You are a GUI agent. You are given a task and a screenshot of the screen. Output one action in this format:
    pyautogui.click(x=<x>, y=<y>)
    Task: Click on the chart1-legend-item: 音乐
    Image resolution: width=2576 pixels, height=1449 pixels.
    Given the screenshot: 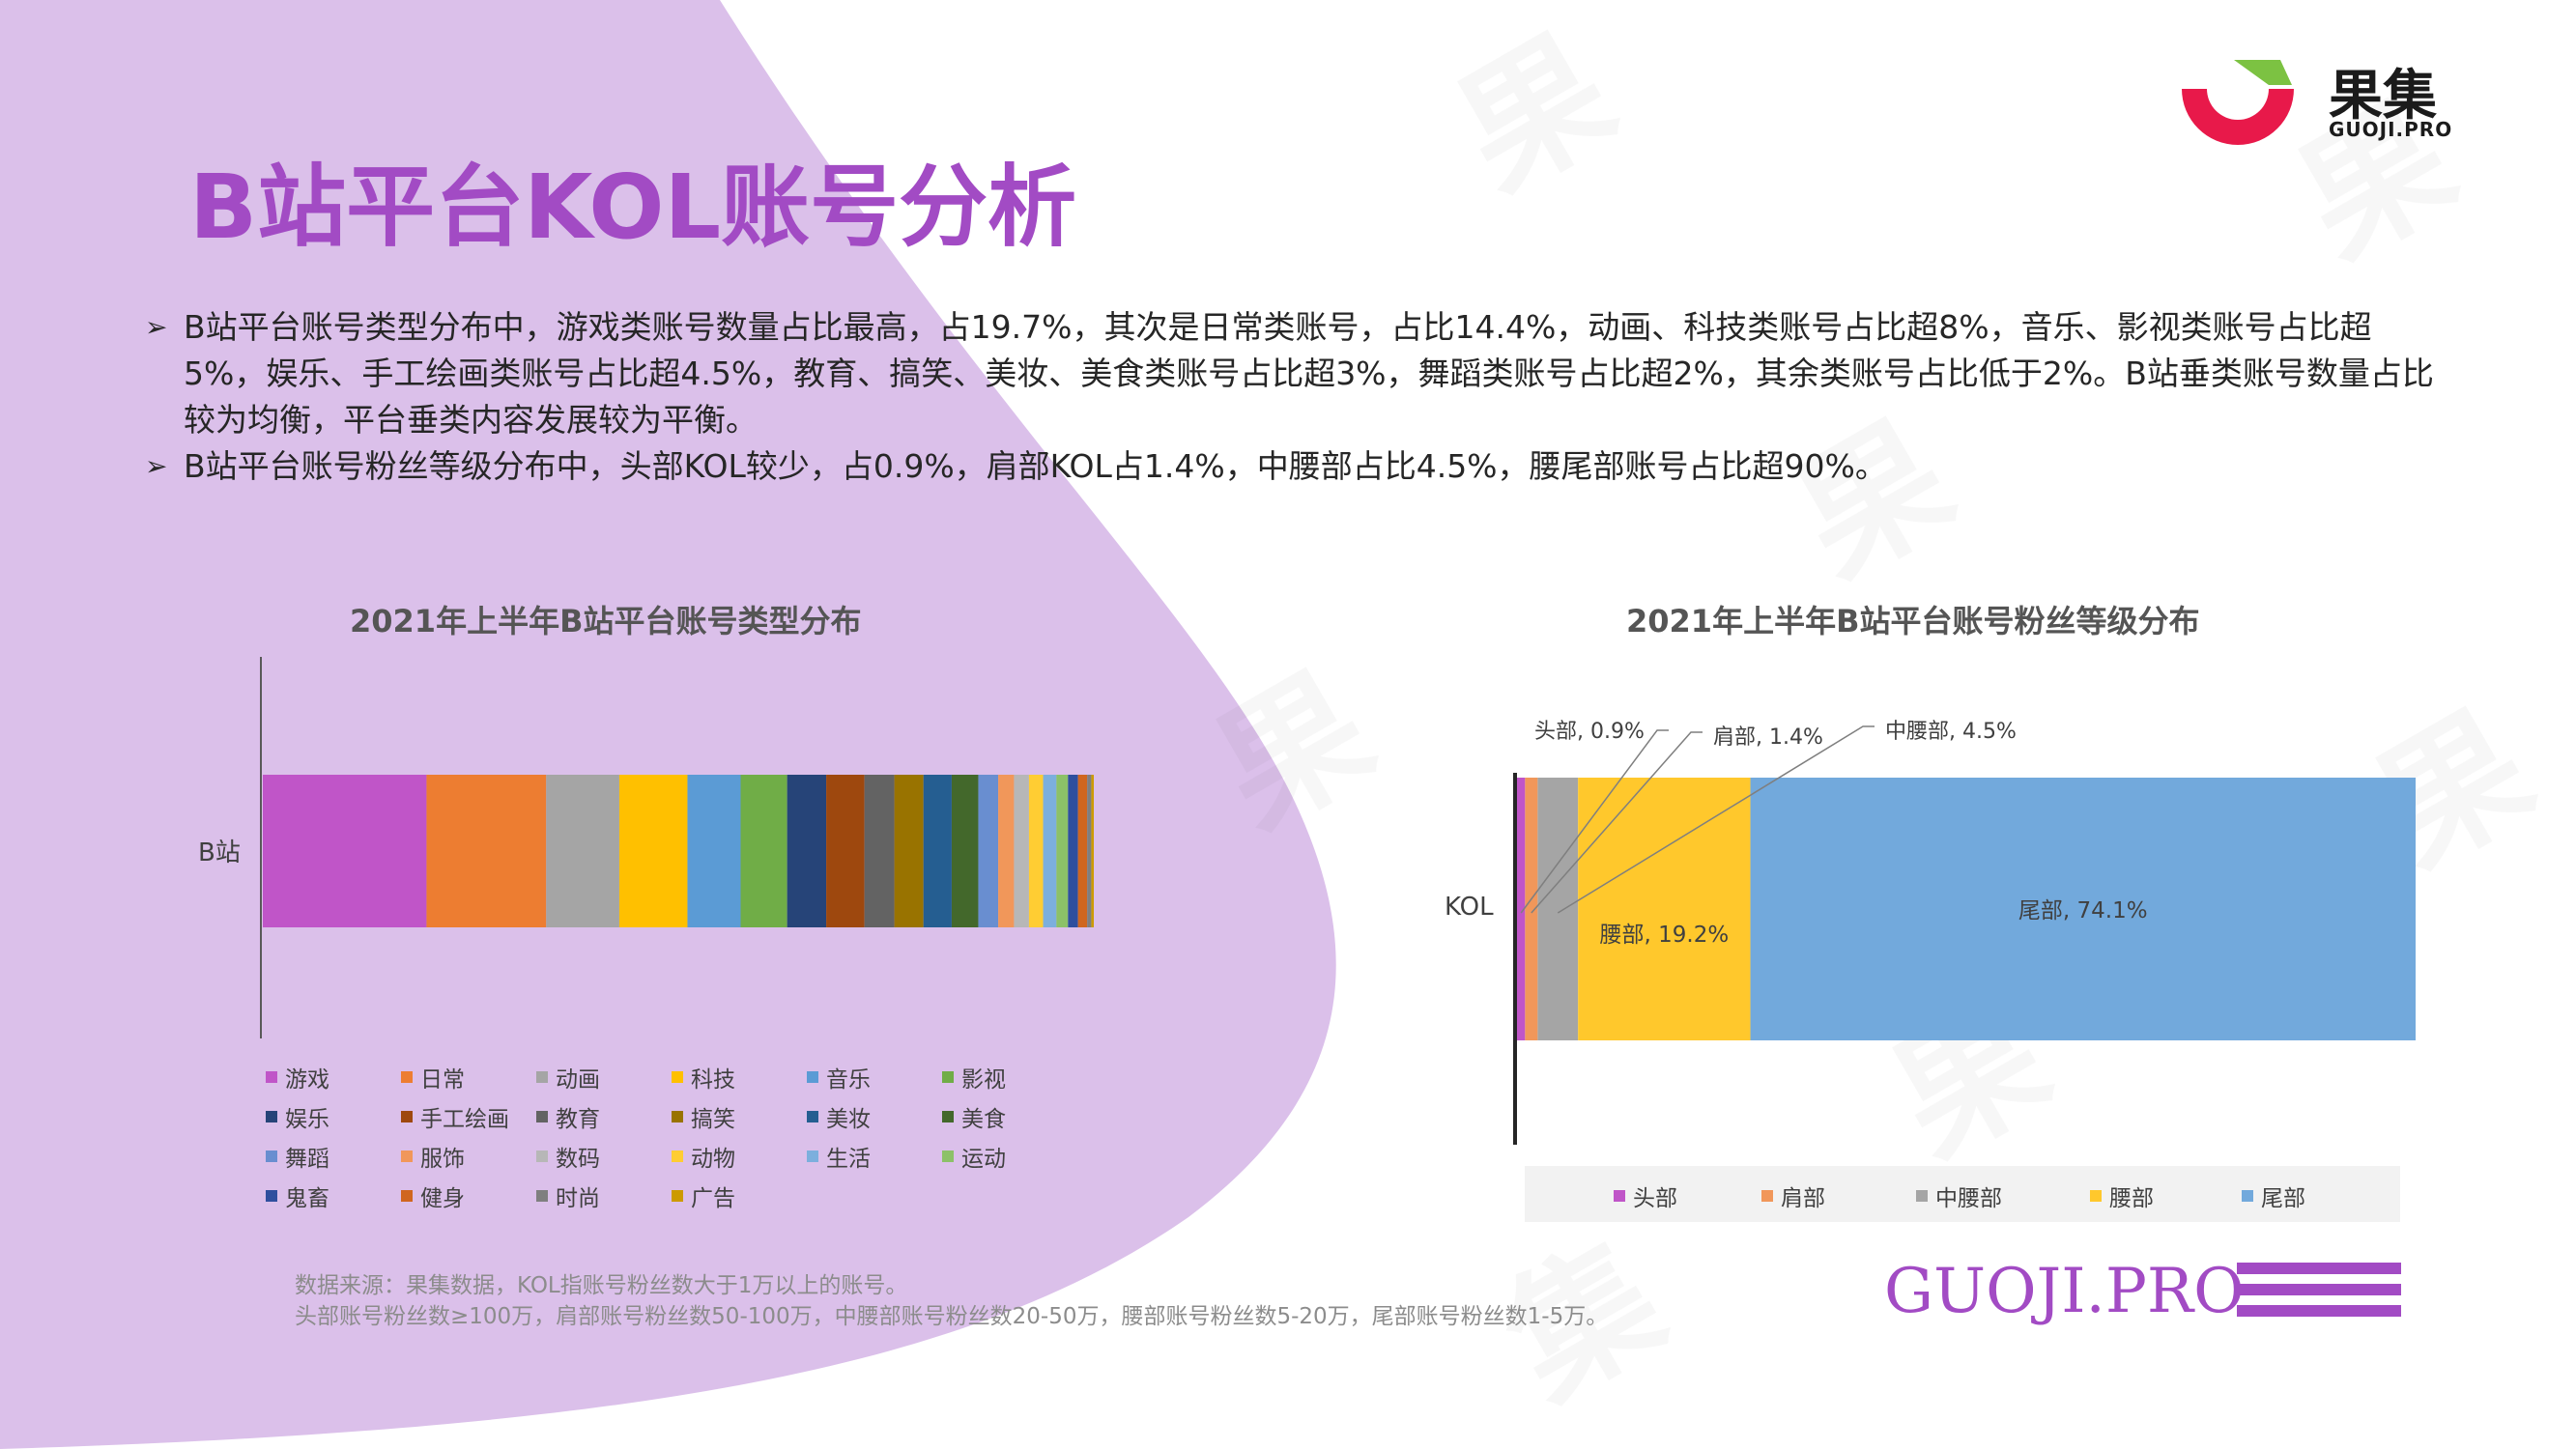 What is the action you would take?
    pyautogui.click(x=839, y=1077)
    